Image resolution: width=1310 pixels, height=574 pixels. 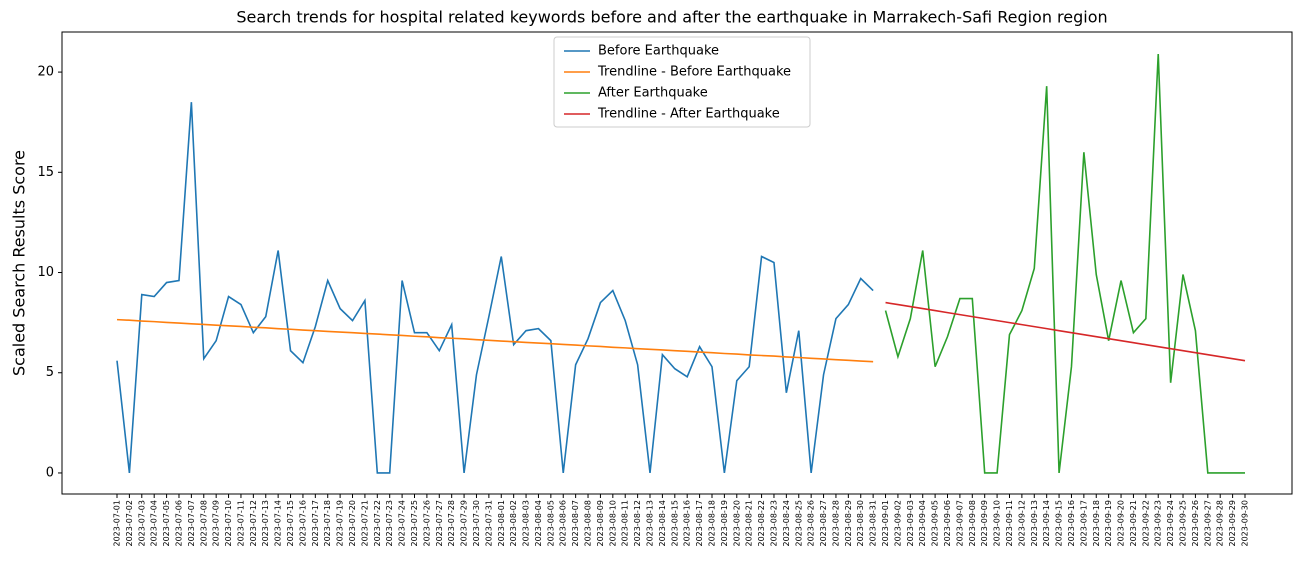 I want to click on x-tick-label: 2023-07-03, so click(x=141, y=523).